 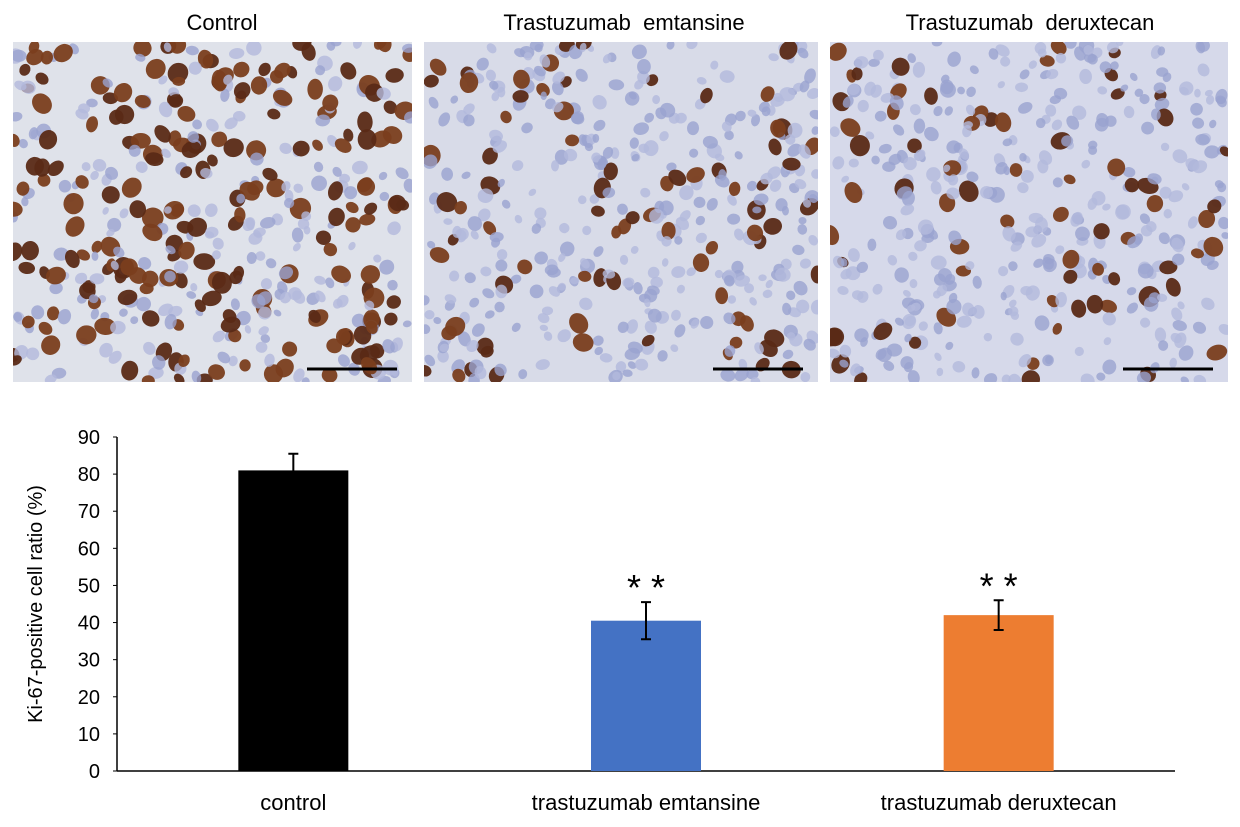 I want to click on panel-title: Control, so click(x=222, y=22).